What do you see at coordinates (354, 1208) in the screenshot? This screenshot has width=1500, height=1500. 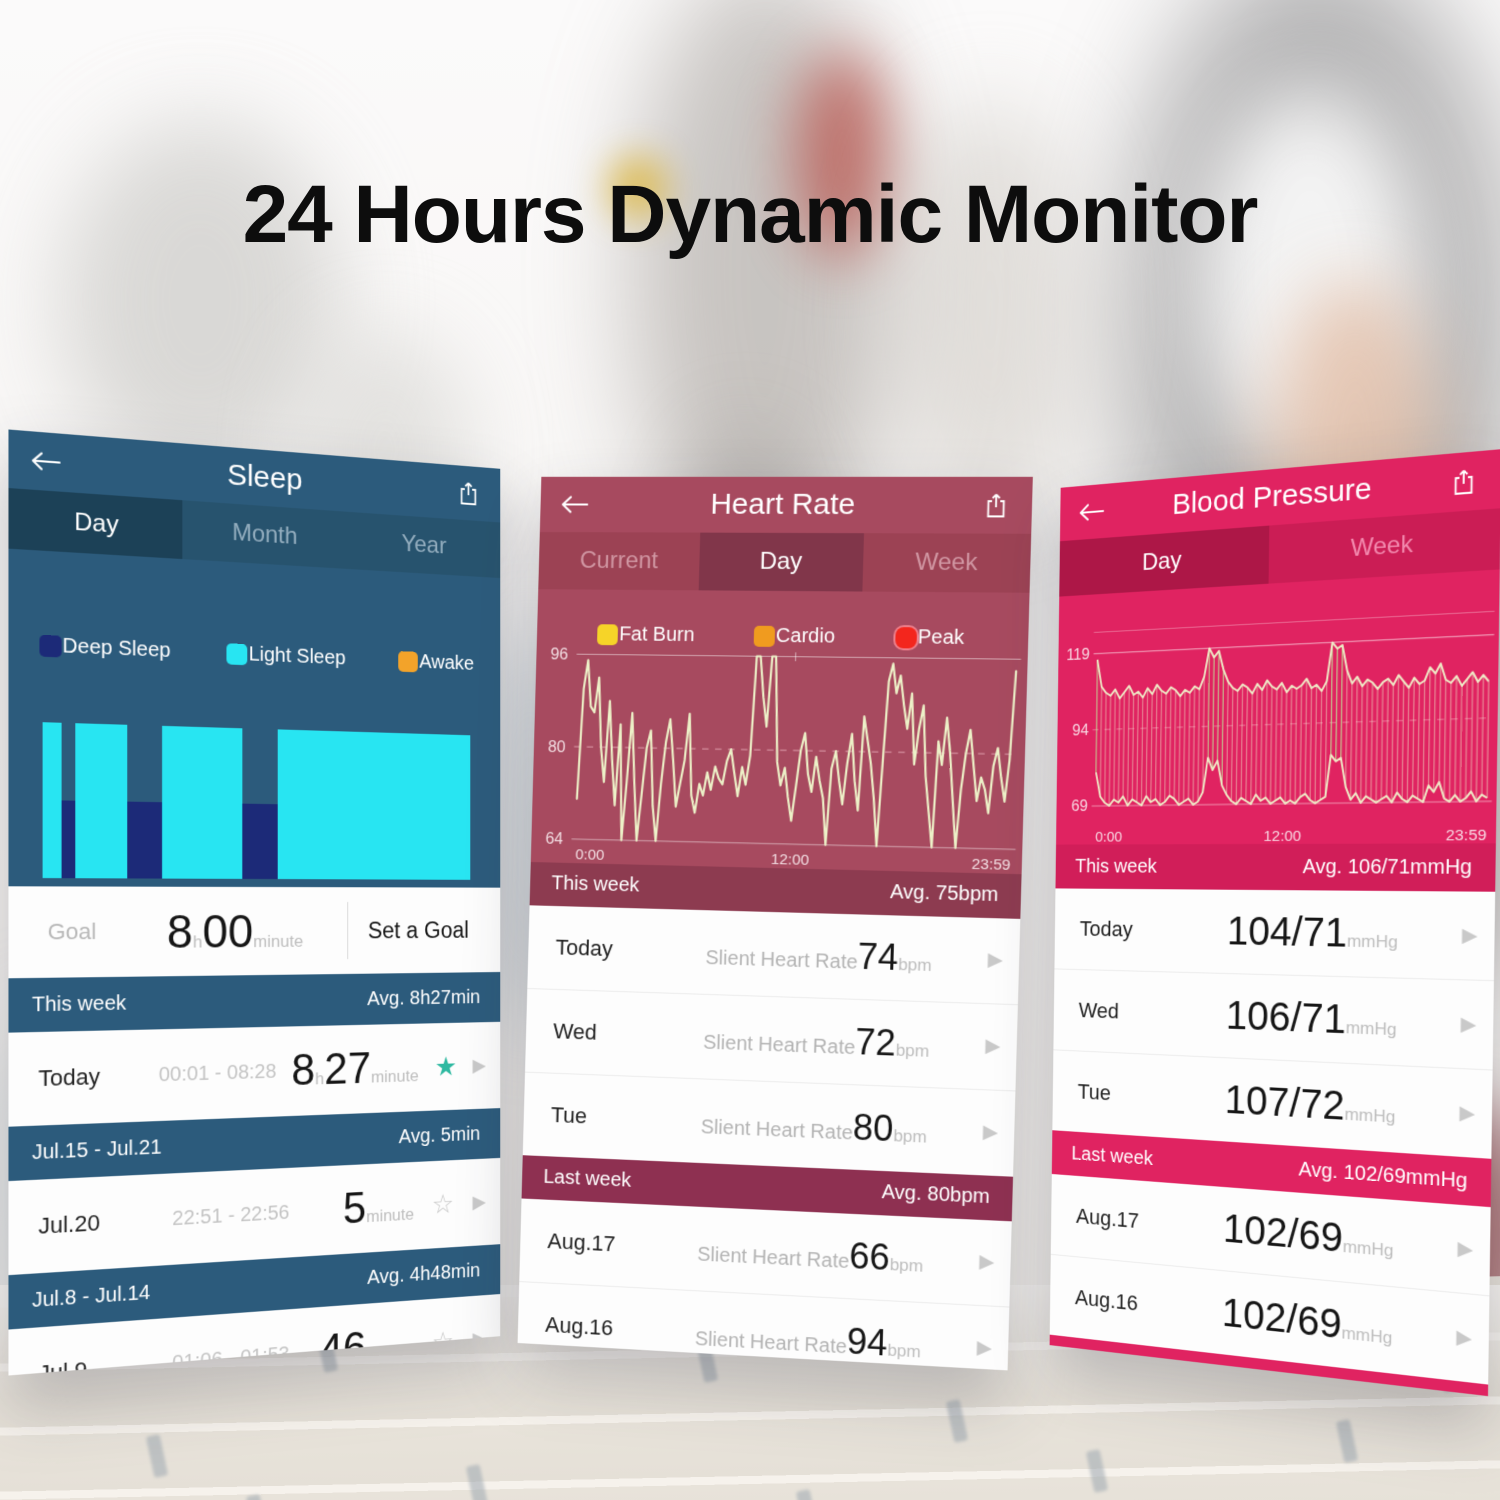 I see `duration-part: 5` at bounding box center [354, 1208].